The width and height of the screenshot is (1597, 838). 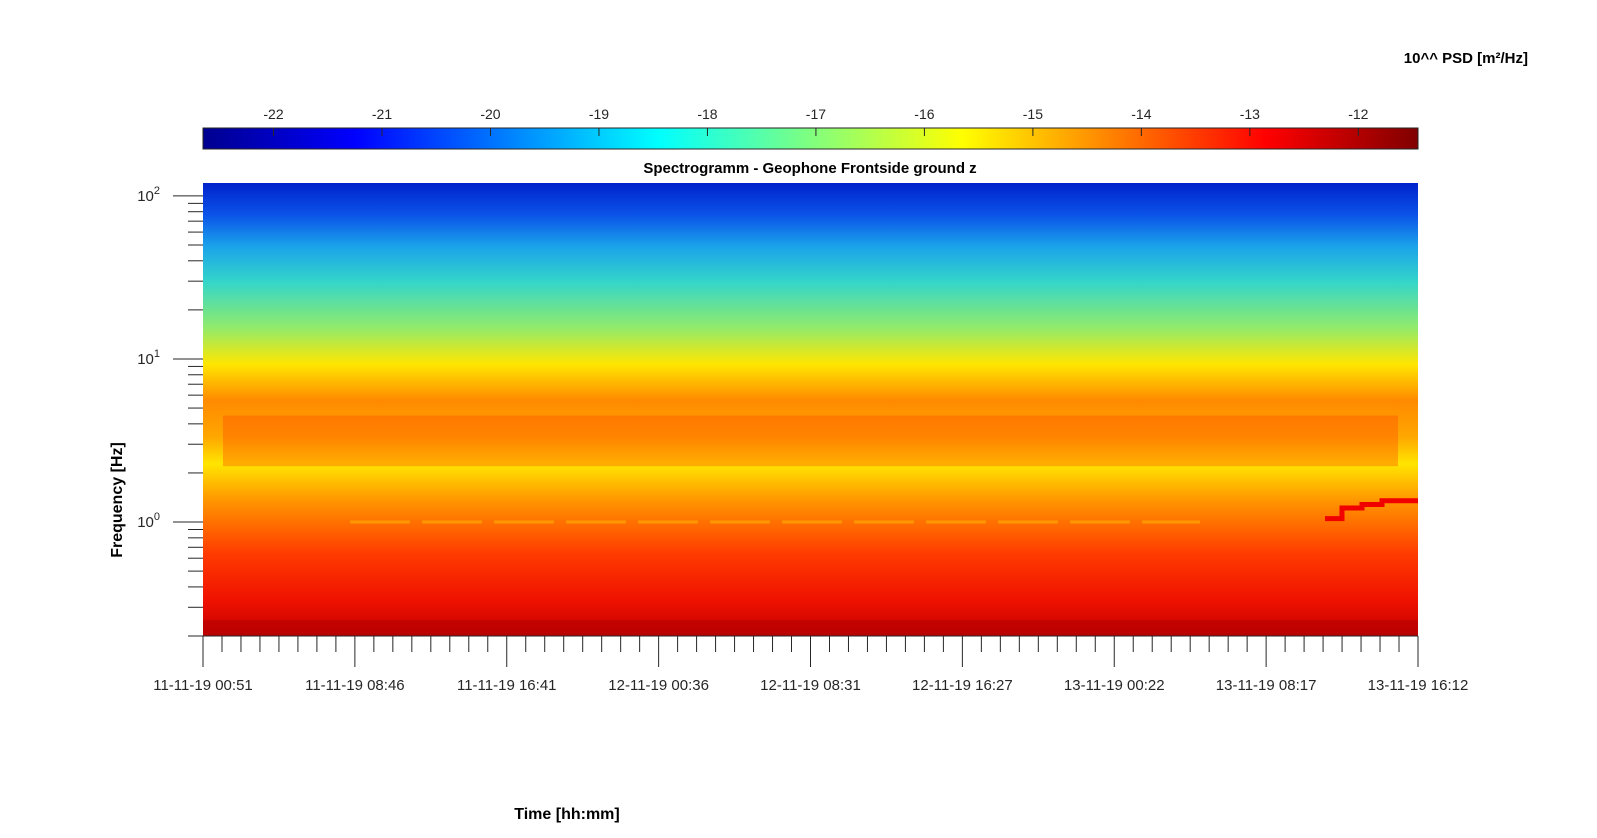 I want to click on x-axis-label: Time [hh:mm], so click(x=566, y=814).